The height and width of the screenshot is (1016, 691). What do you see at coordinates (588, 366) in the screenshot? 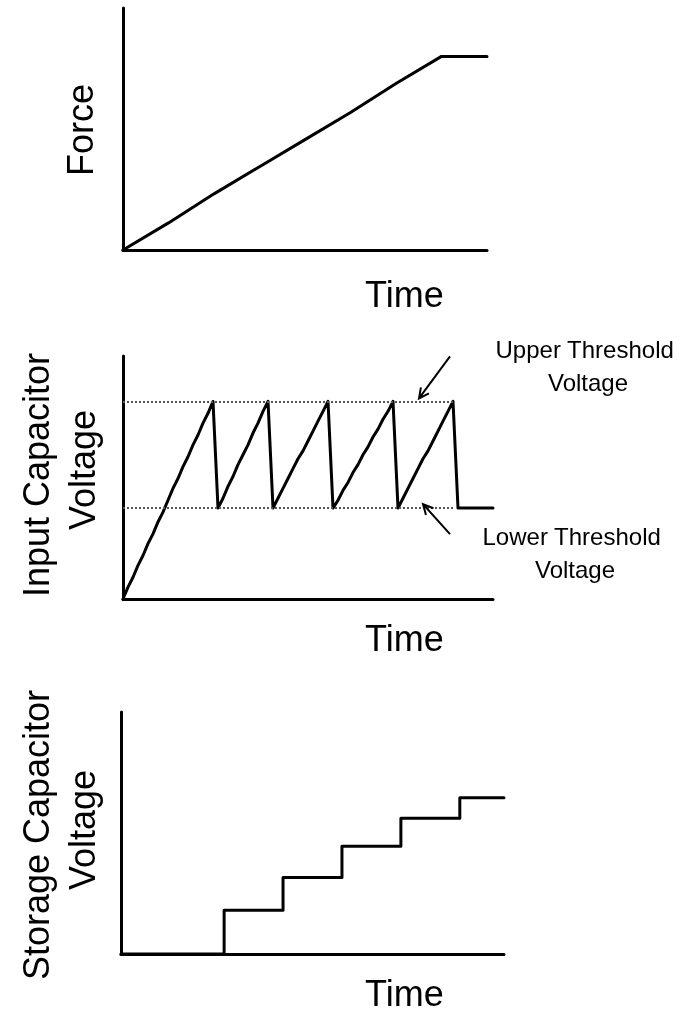
I see `ref-line-label: Upper Threshold Voltage` at bounding box center [588, 366].